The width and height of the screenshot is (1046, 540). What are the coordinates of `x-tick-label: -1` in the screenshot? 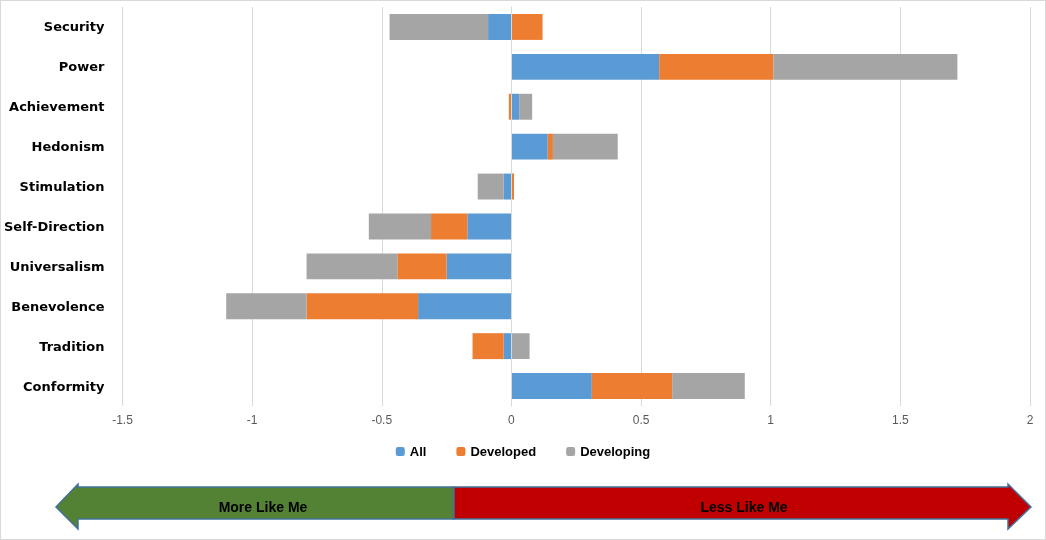 It's located at (252, 420).